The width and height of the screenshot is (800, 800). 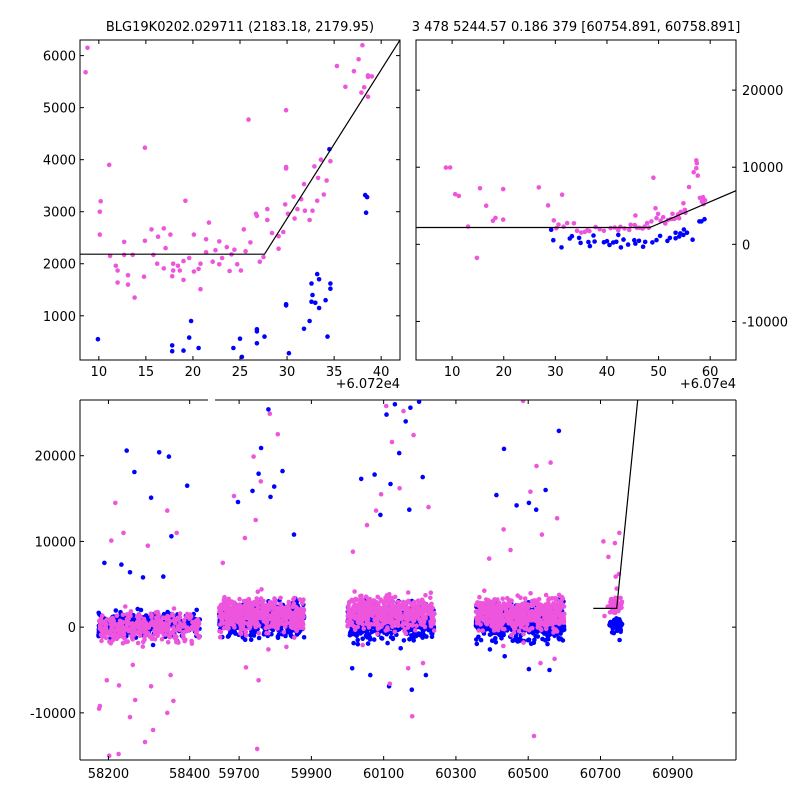 What do you see at coordinates (59, 213) in the screenshot?
I see `top-left-y-tick-label: 3000` at bounding box center [59, 213].